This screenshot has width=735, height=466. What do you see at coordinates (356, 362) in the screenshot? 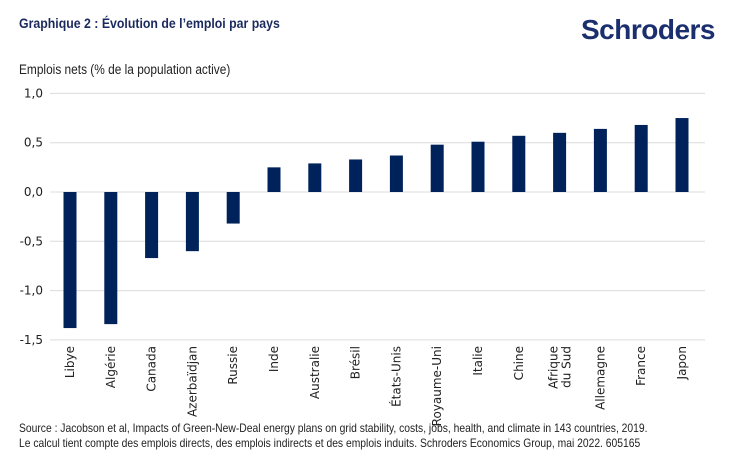
I see `x-tick-label: Brésil` at bounding box center [356, 362].